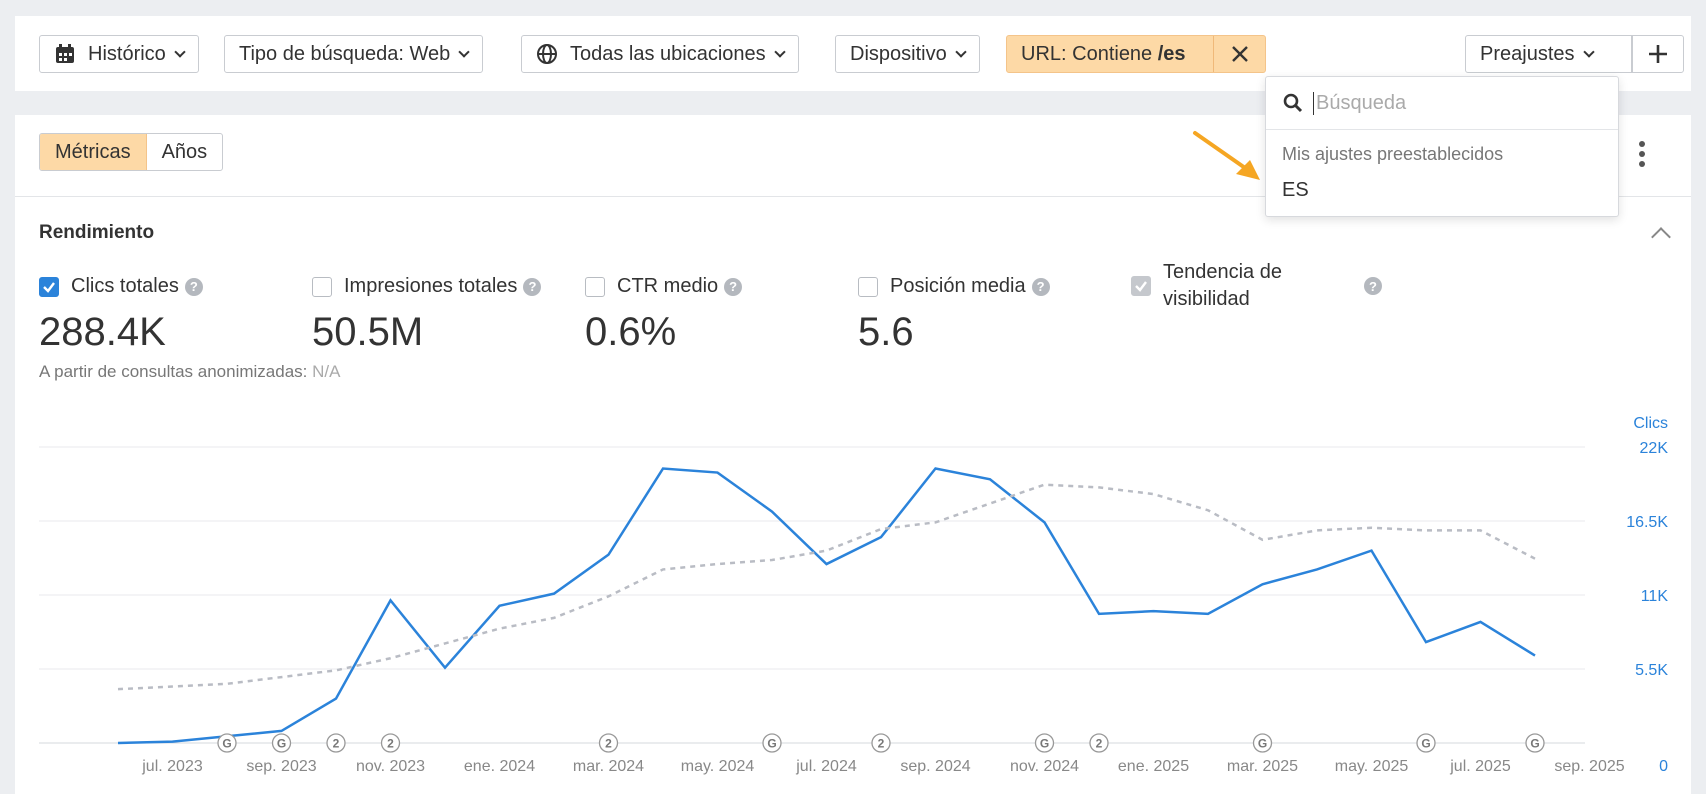 This screenshot has width=1706, height=794. What do you see at coordinates (49, 286) in the screenshot?
I see `clicks-checkbox` at bounding box center [49, 286].